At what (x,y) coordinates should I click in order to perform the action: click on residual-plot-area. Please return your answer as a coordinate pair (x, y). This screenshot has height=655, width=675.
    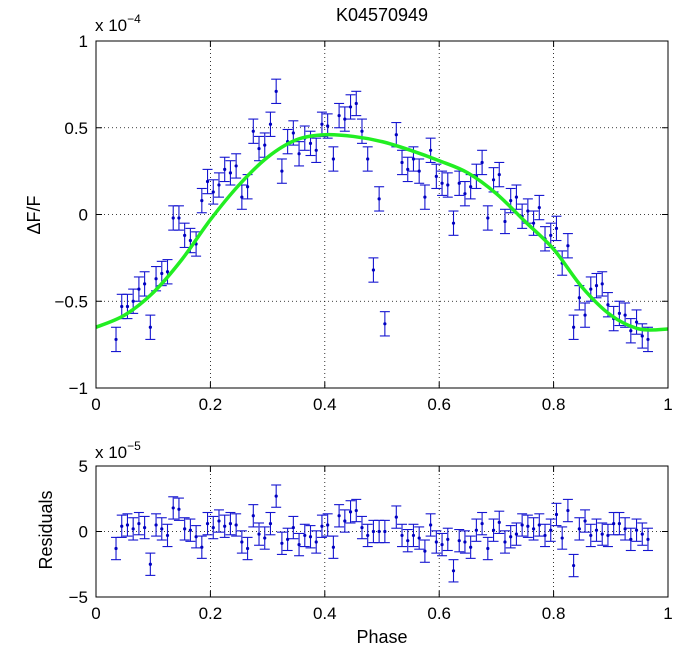
    Looking at the image, I should click on (382, 533).